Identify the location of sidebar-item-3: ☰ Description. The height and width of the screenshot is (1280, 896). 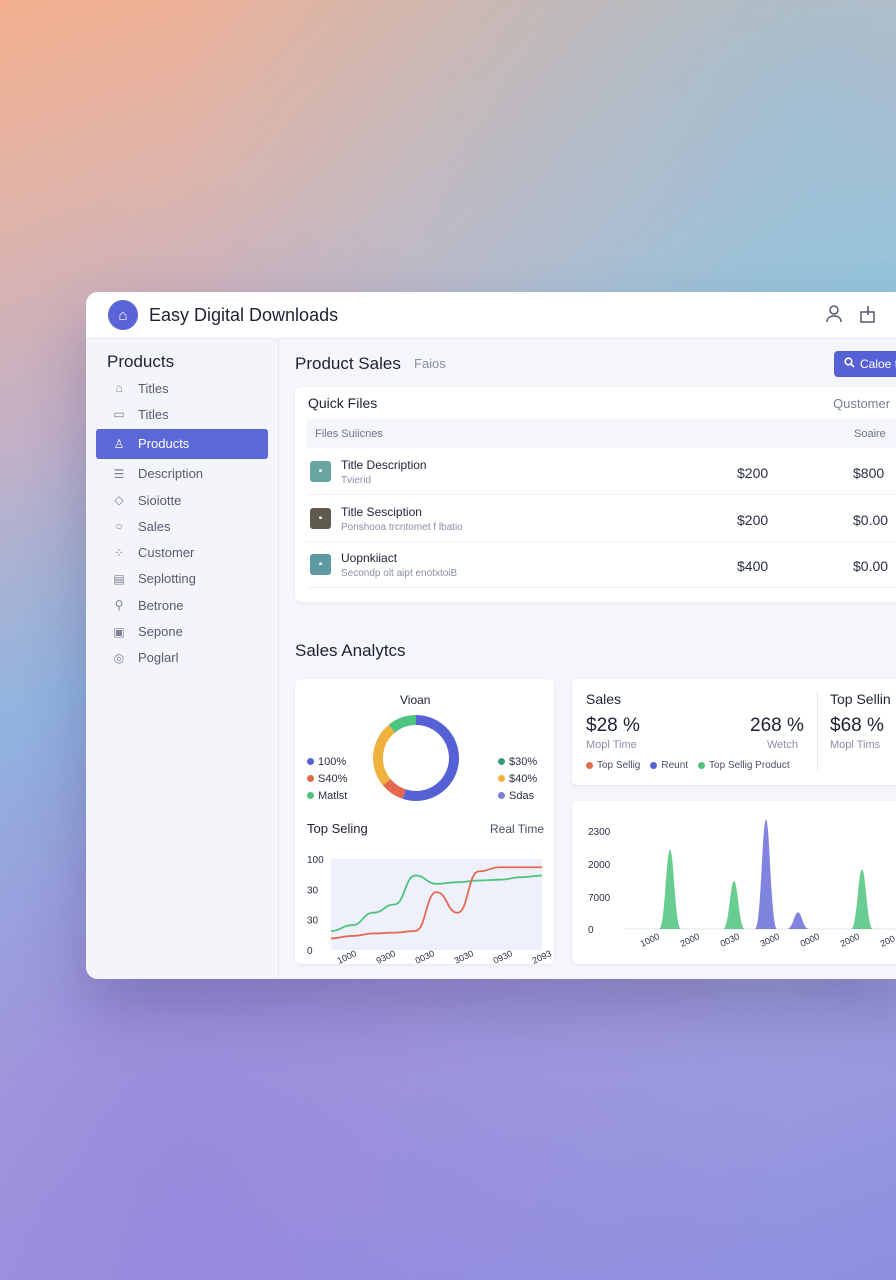
(182, 474).